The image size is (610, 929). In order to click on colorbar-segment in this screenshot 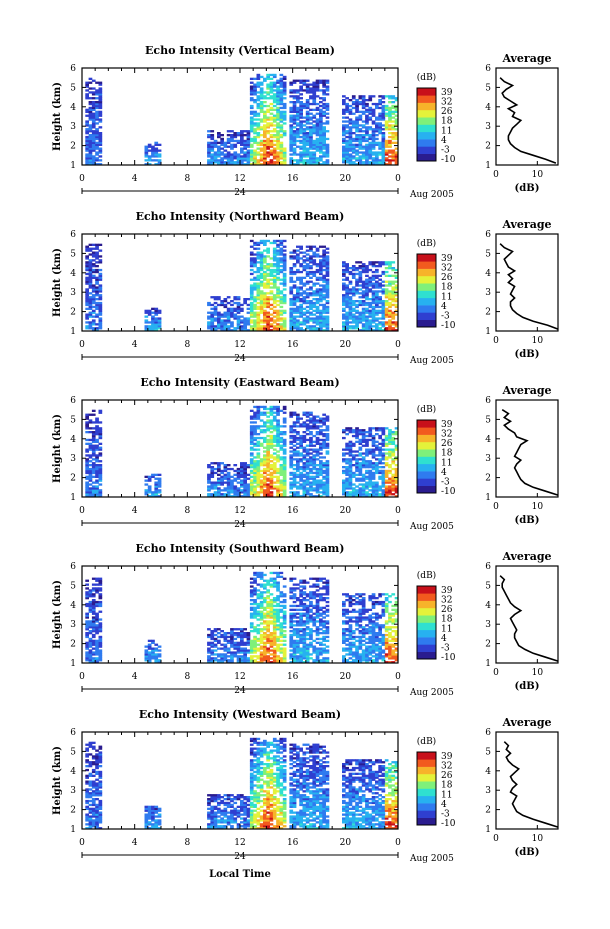, I will do `click(426, 157)`.